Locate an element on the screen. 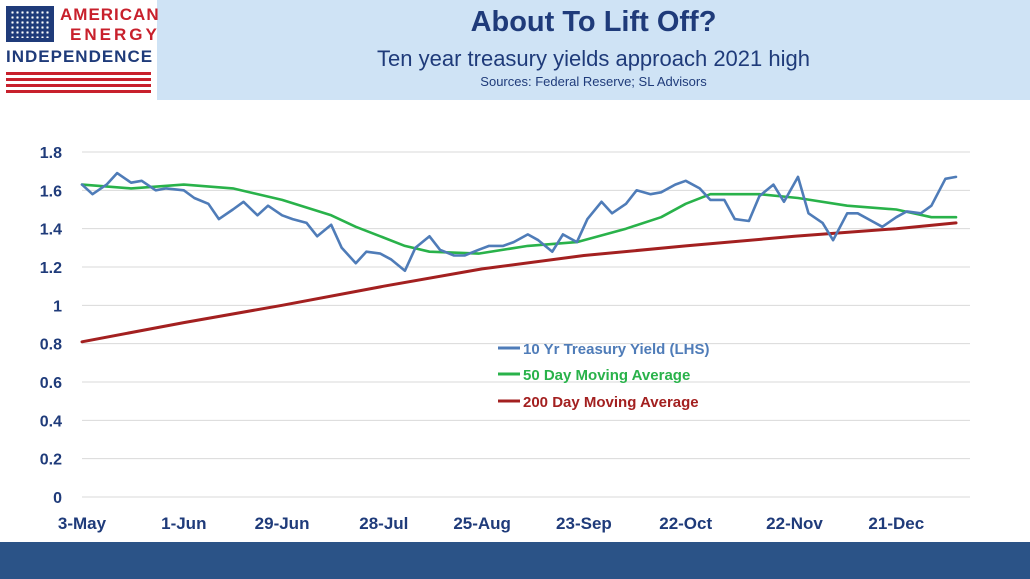 This screenshot has width=1030, height=579. y-tick-label: 1.8 is located at coordinates (51, 153).